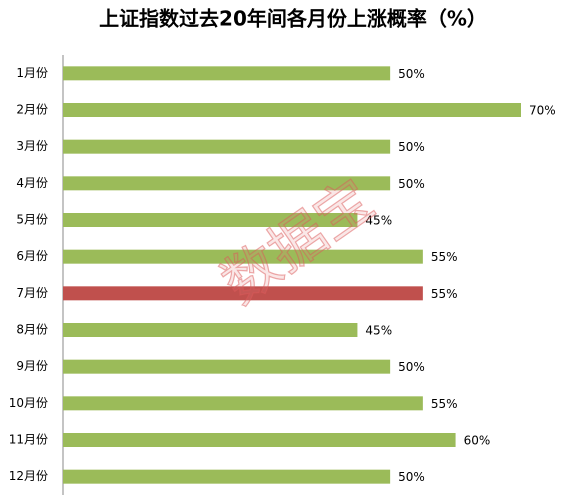 This screenshot has height=501, width=587. What do you see at coordinates (32, 146) in the screenshot?
I see `y-tick-label: 3月份` at bounding box center [32, 146].